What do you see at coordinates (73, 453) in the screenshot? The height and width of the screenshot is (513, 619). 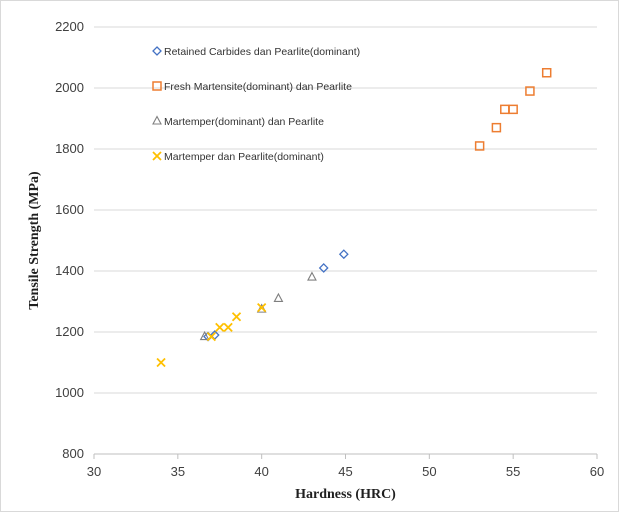 I see `y-tick-label: 800` at bounding box center [73, 453].